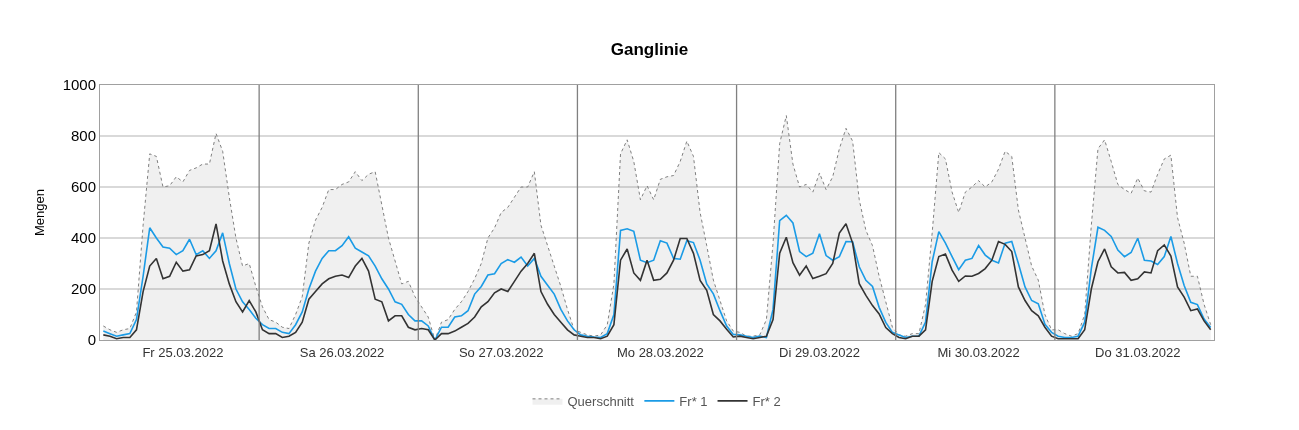 The image size is (1299, 430). I want to click on x-tick-label: Mo 28.03.2022, so click(660, 352).